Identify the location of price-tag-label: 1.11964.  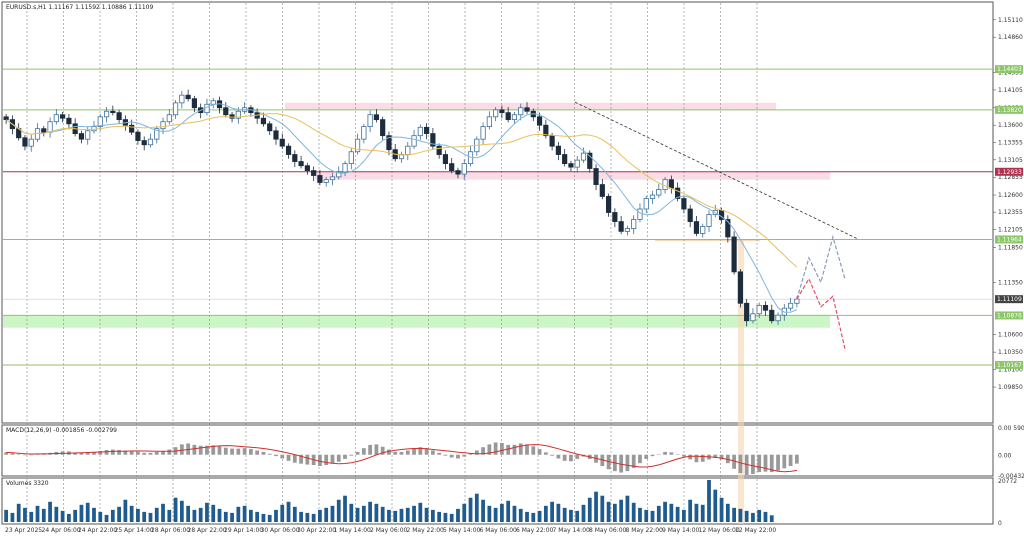
(1009, 239).